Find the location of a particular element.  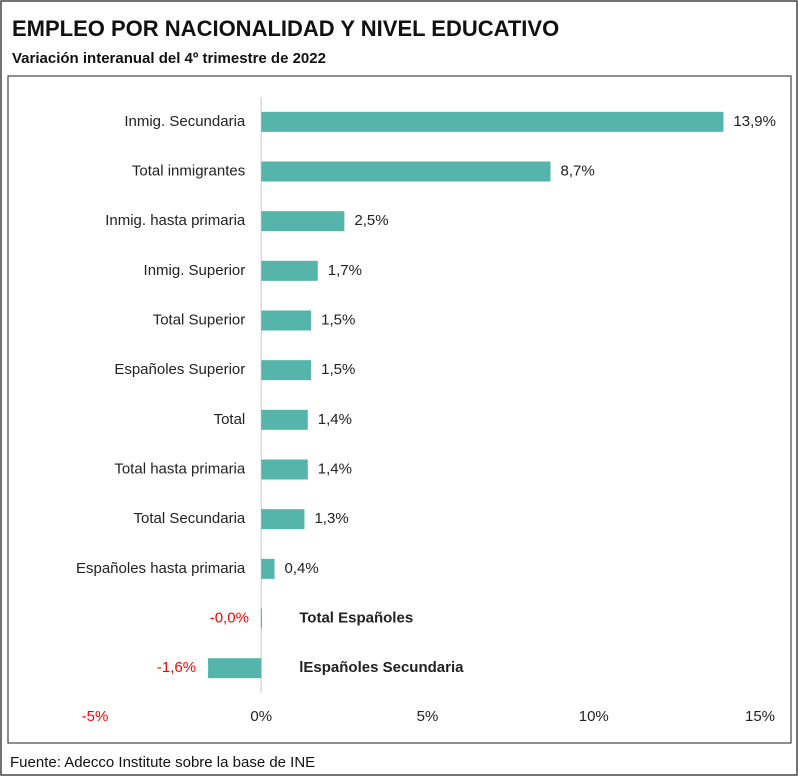

value-label: -1,6% is located at coordinates (176, 667).